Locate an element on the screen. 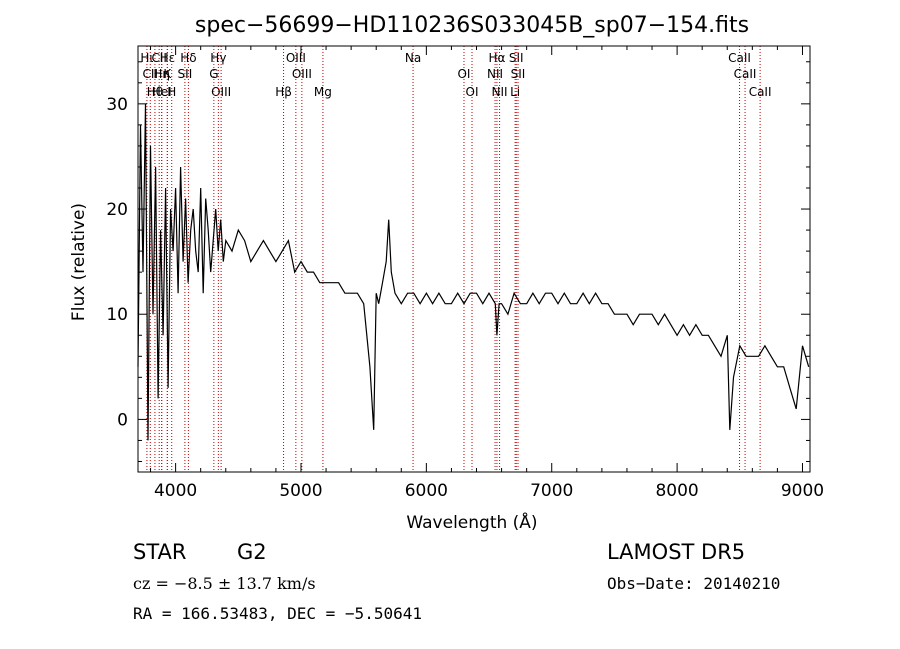 This screenshot has width=900, height=649. survey-name: LAMOST DR5 is located at coordinates (676, 552).